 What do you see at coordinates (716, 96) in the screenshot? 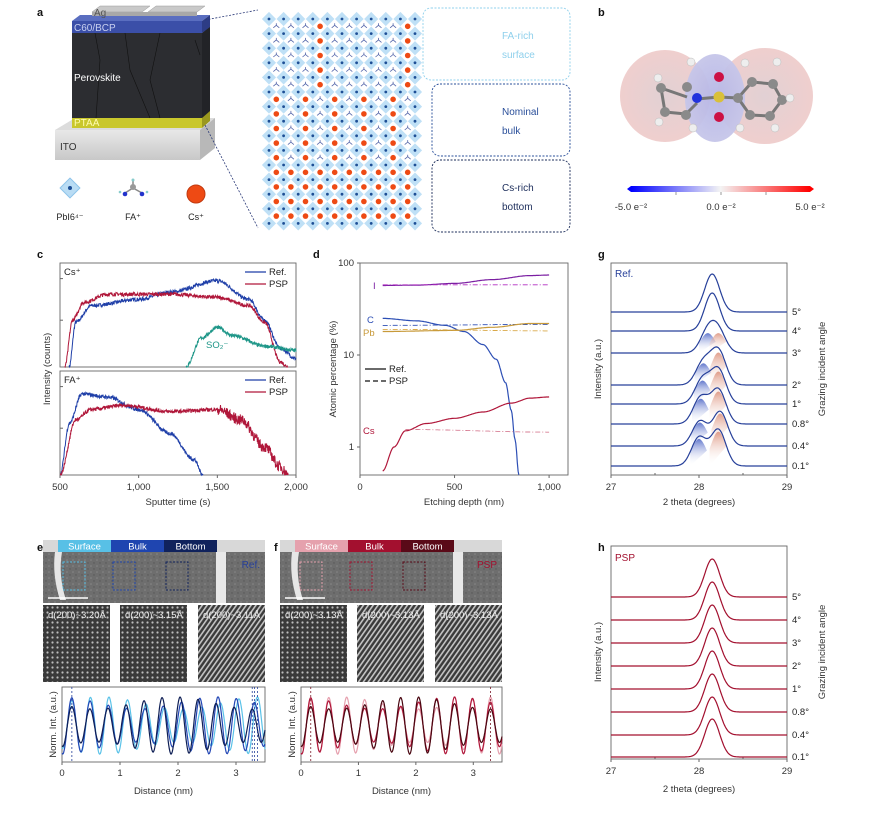
I see `esp-molecule-rendering` at bounding box center [716, 96].